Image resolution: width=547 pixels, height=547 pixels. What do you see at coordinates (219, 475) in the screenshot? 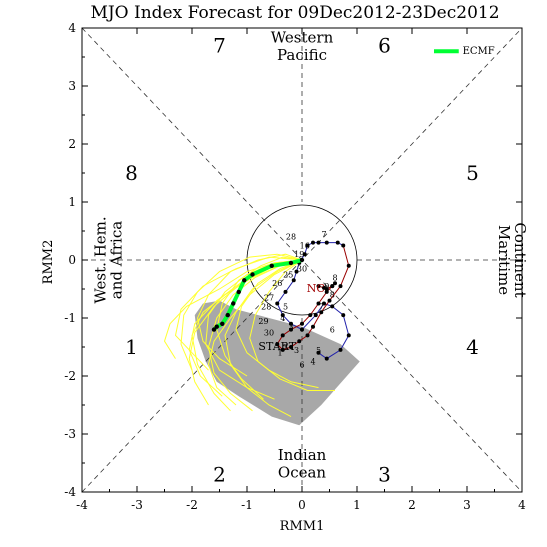
I see `phase-label-2: 2` at bounding box center [219, 475].